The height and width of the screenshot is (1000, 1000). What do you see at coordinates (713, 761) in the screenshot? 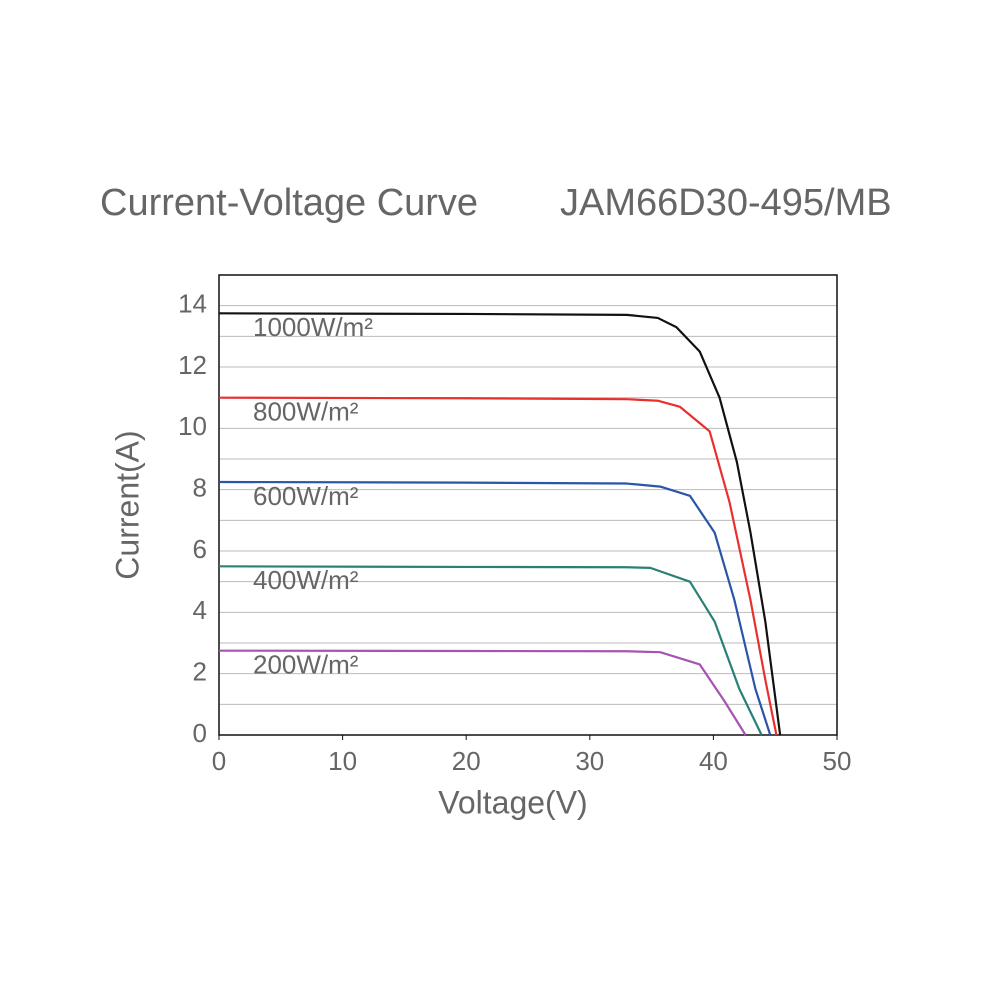
I see `x-tick-label: 40` at bounding box center [713, 761].